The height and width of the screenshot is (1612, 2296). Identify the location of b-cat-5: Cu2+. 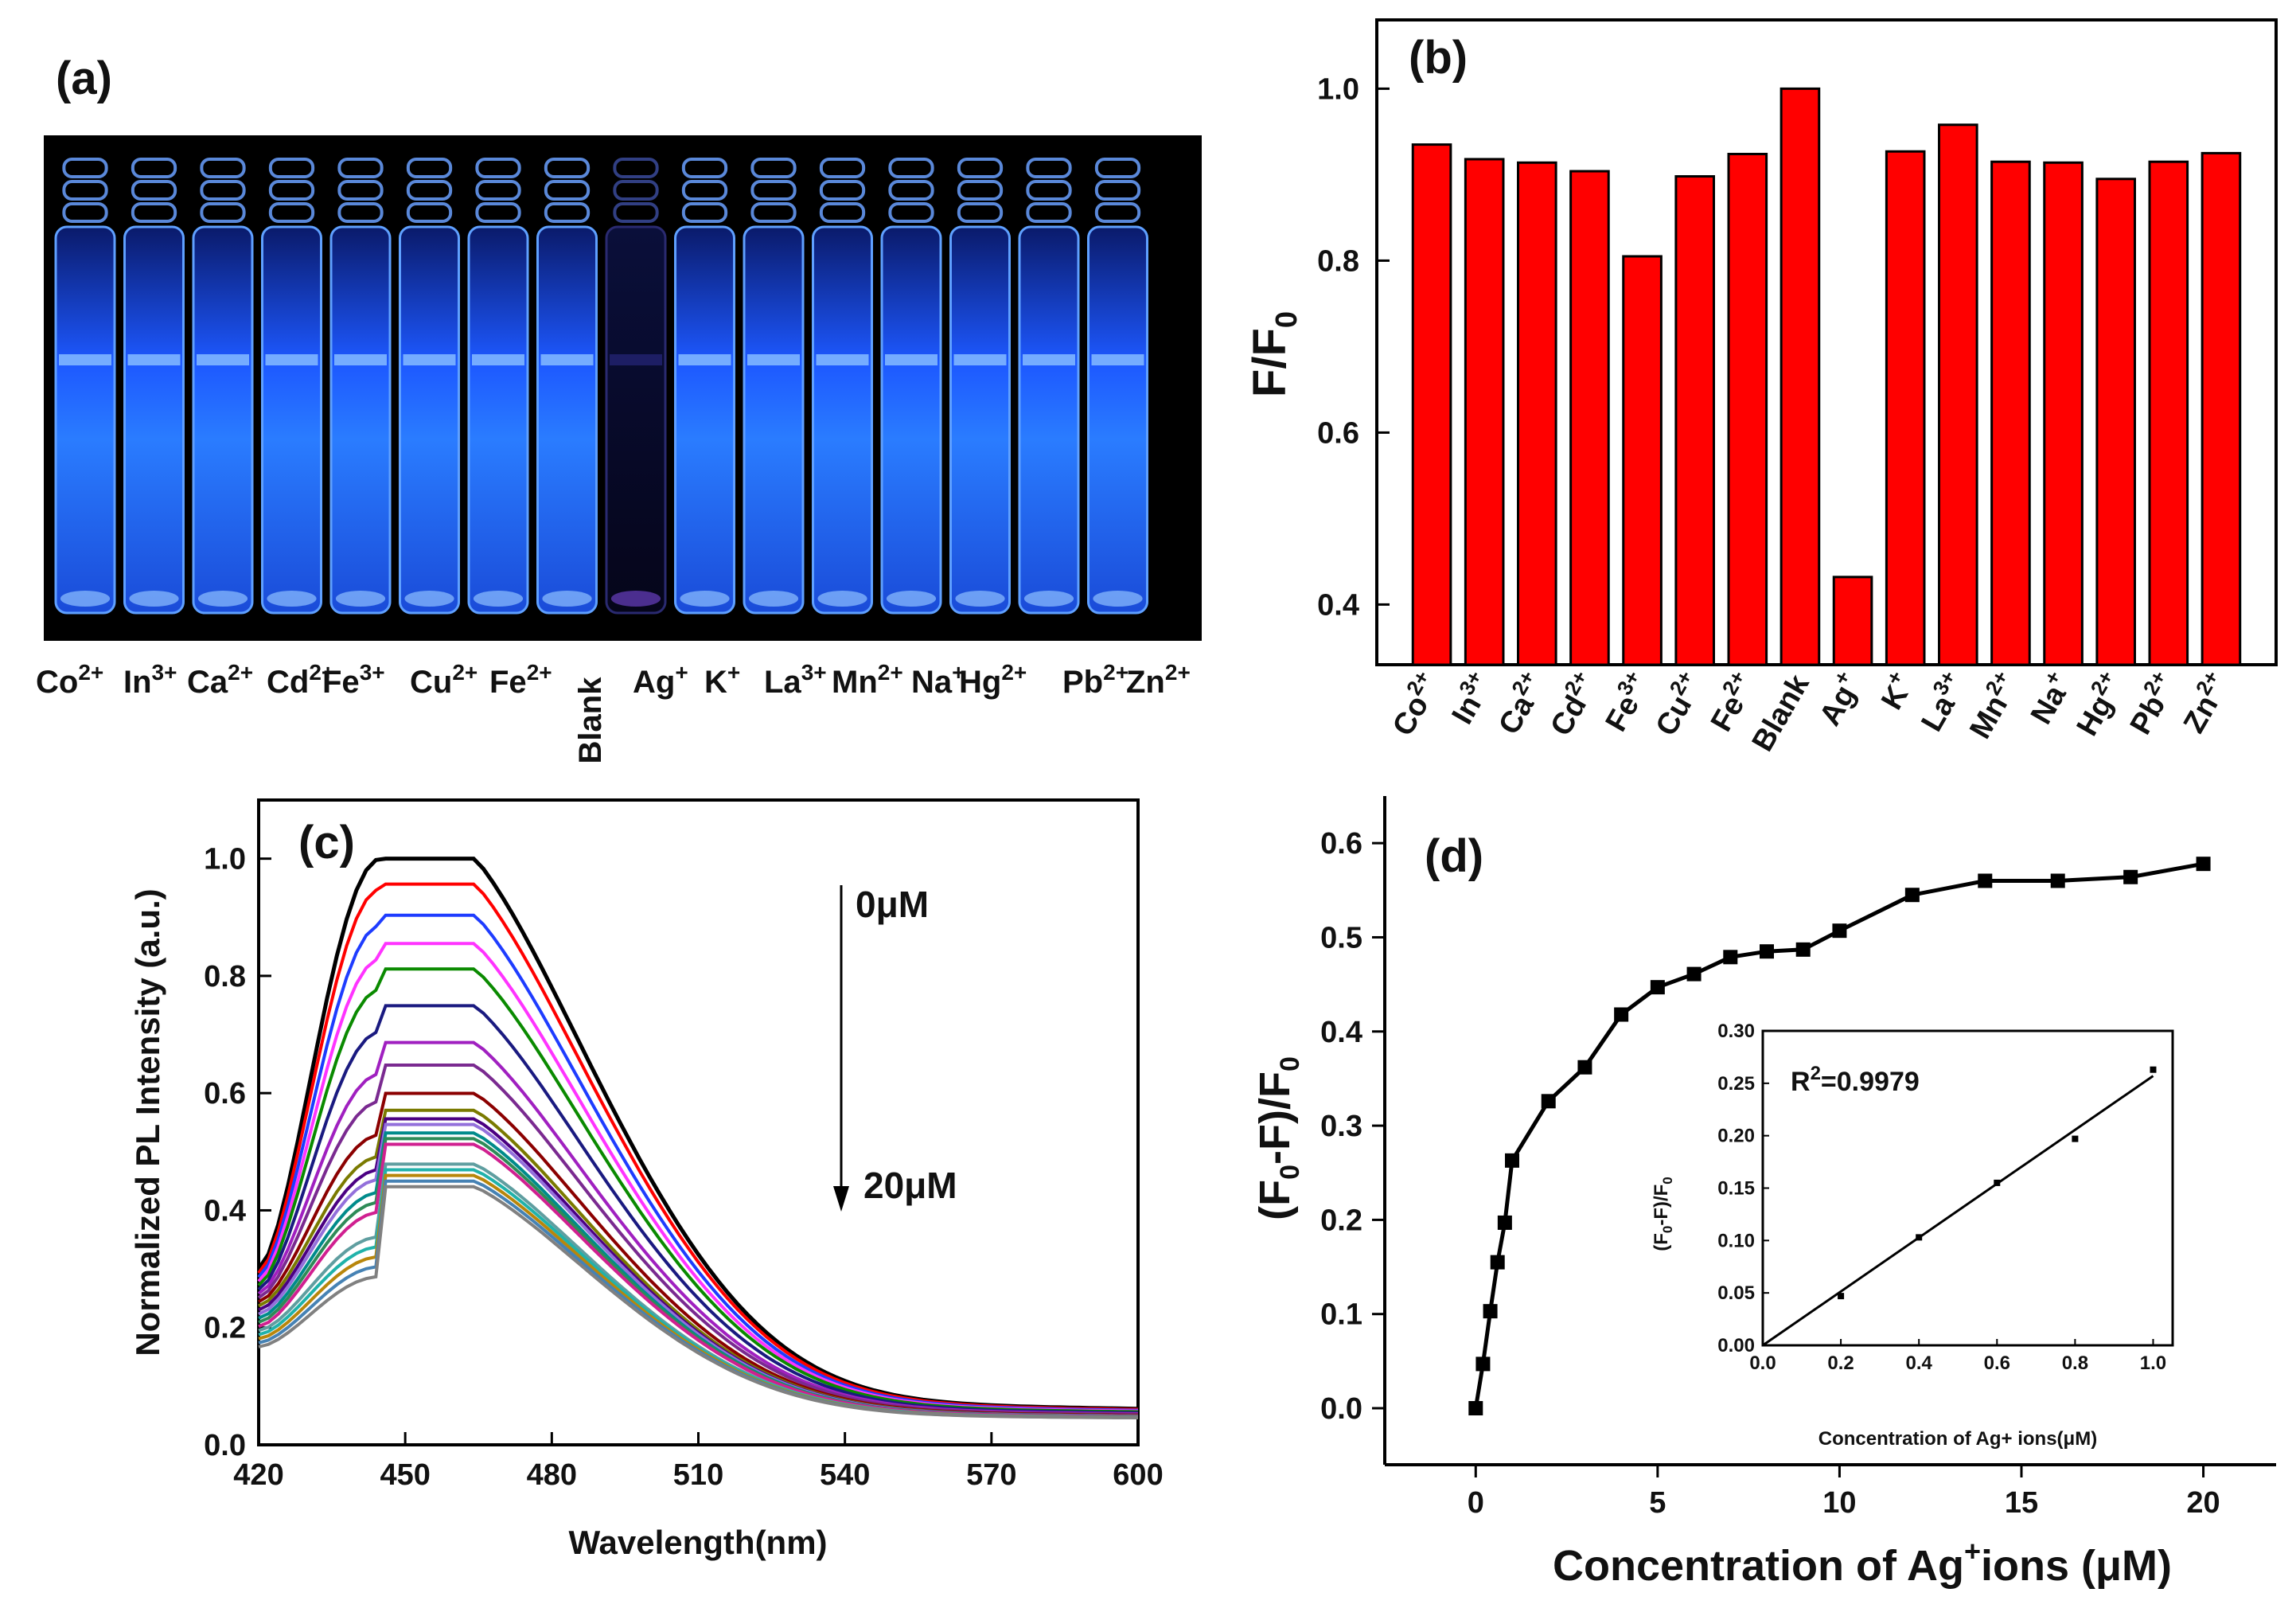
(1678, 704).